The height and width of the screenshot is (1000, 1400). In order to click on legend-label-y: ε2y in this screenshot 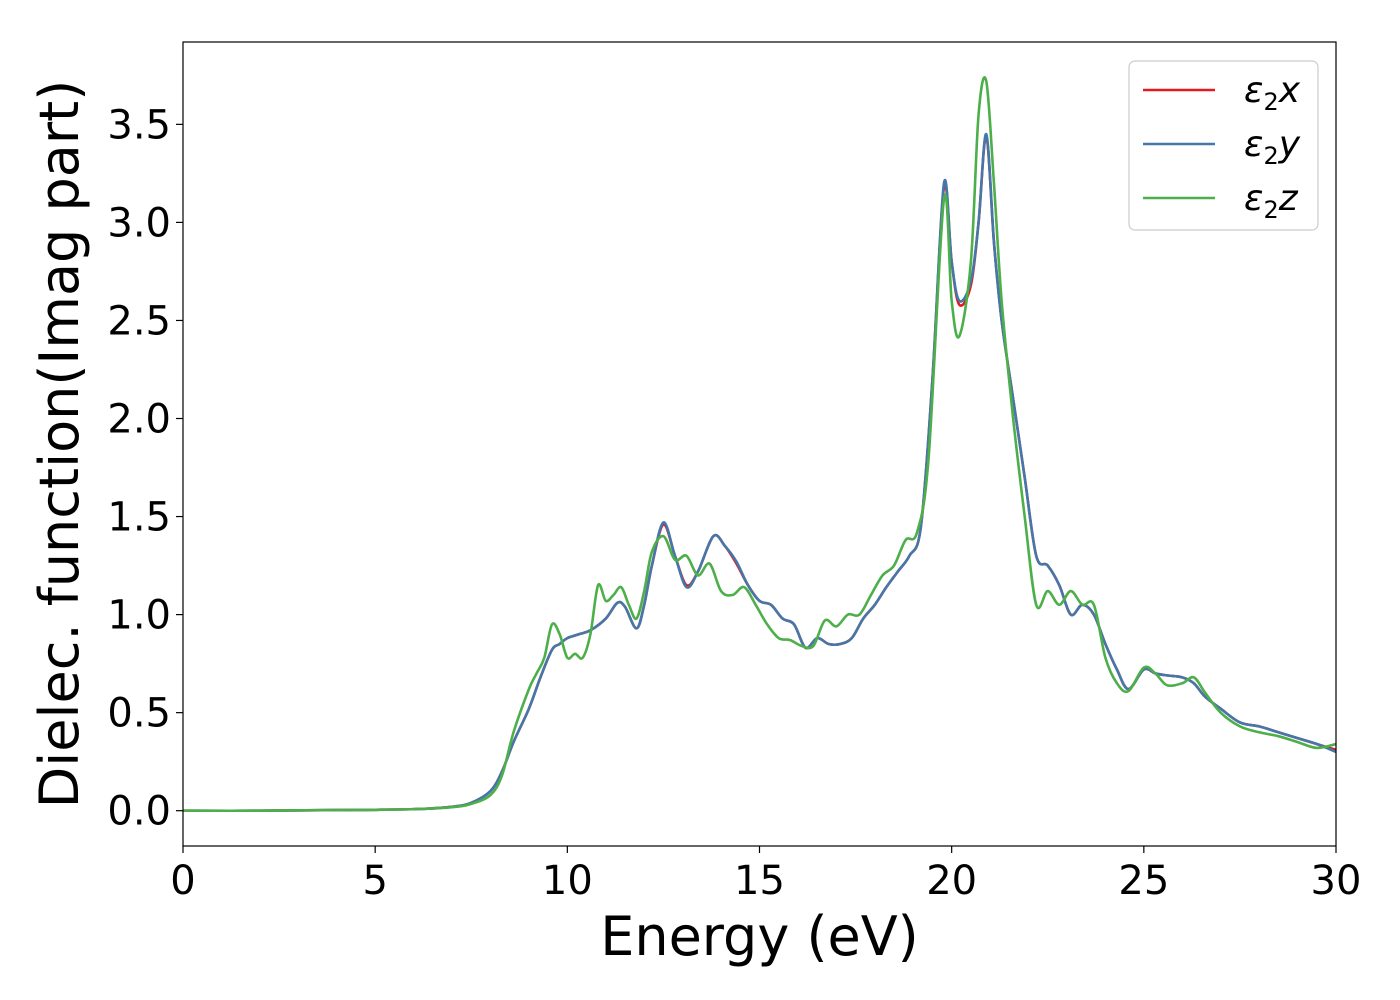, I will do `click(1272, 147)`.